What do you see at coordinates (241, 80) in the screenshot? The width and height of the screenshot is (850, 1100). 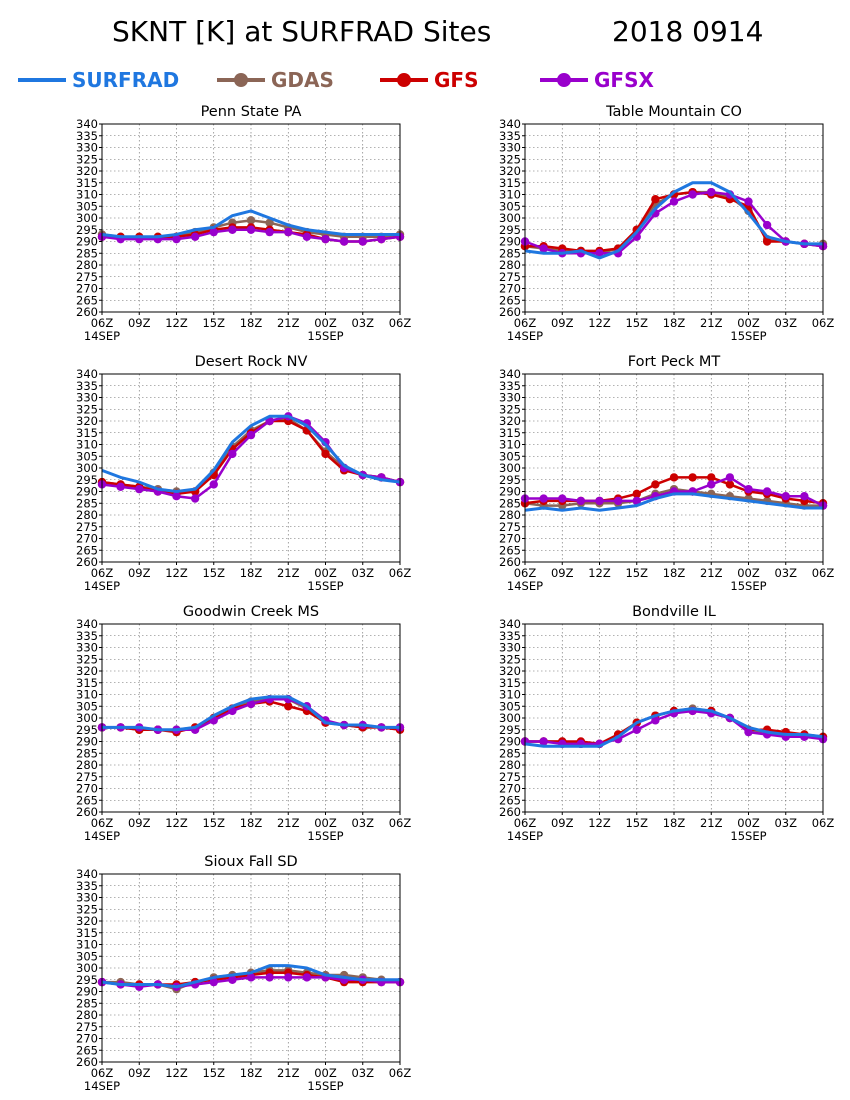 I see `legend-marker-gdas` at bounding box center [241, 80].